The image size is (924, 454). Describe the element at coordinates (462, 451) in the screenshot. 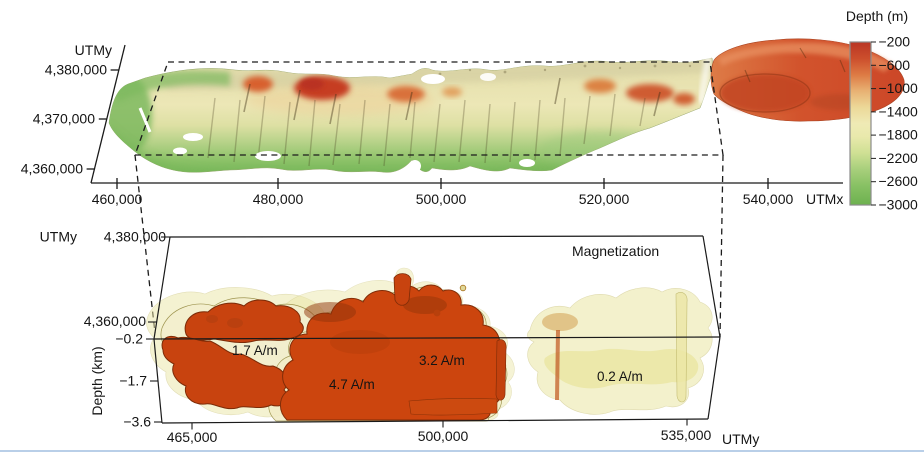

I see `bottom-border-line` at that location.